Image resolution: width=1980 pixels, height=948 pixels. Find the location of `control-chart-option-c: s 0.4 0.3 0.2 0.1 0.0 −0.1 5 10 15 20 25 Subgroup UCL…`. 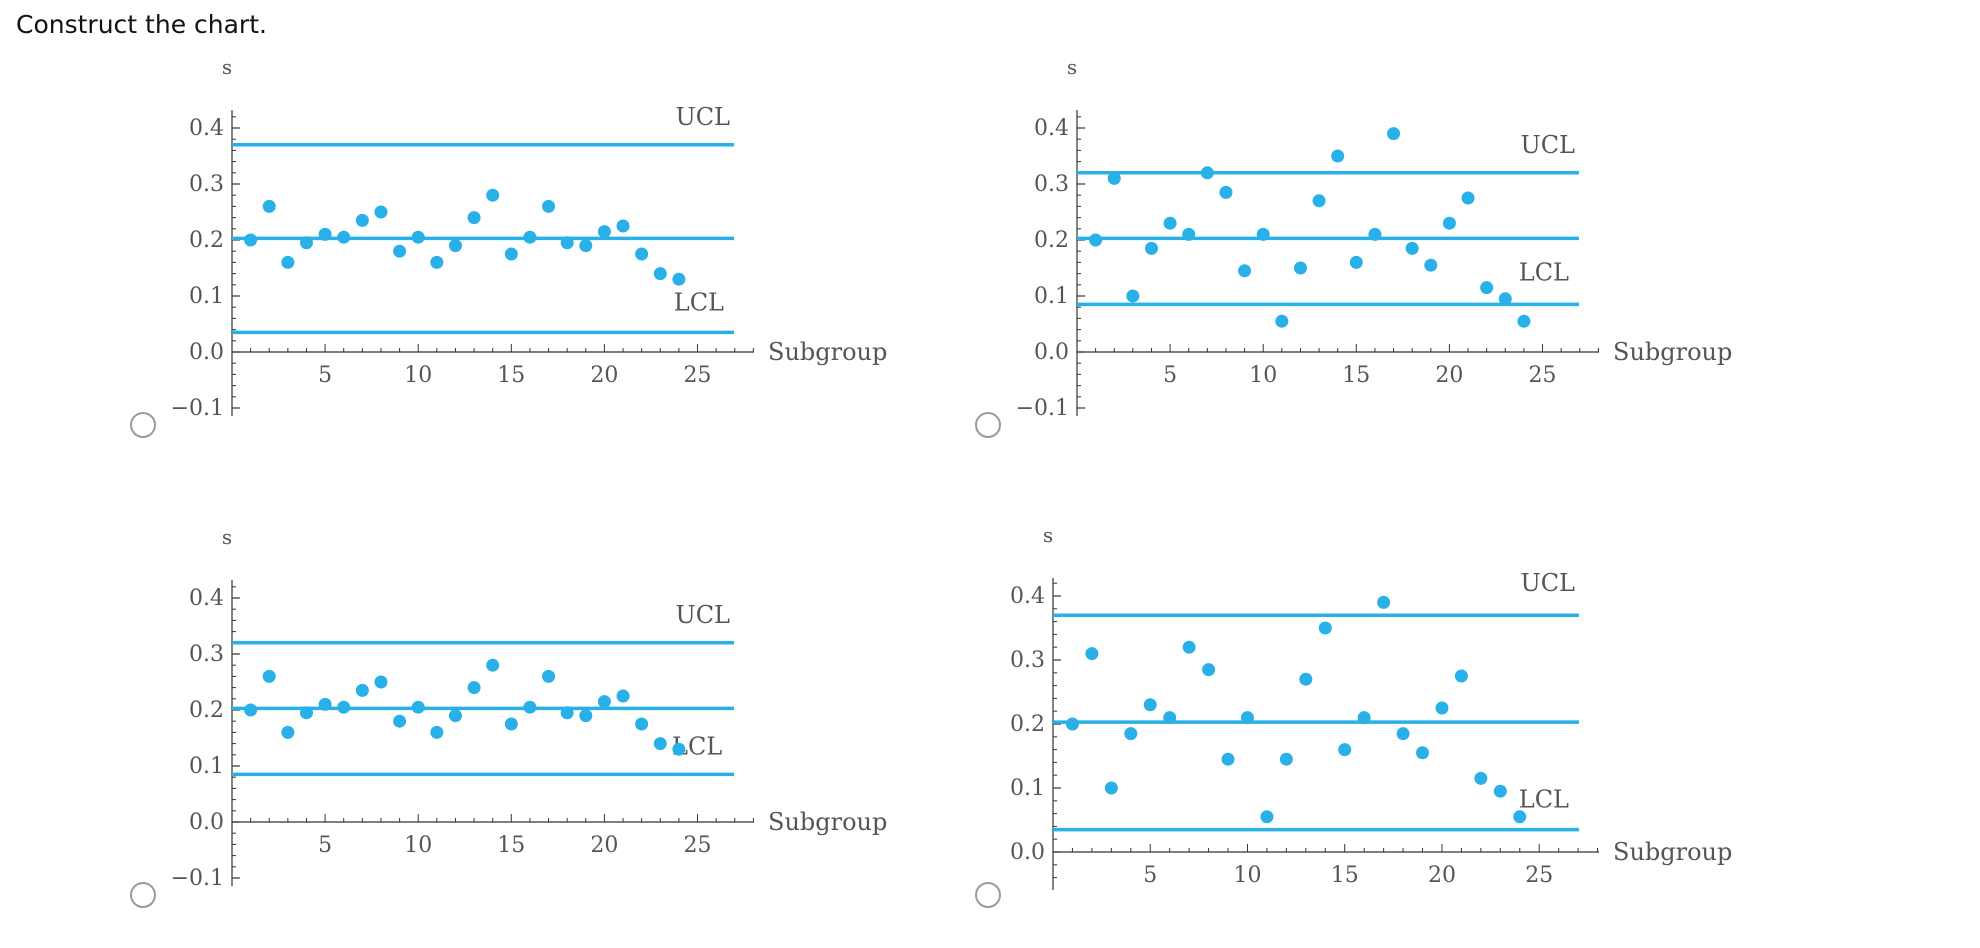

control-chart-option-c: s 0.4 0.3 0.2 0.1 0.0 −0.1 5 10 15 20 25 Subgroup UCL… is located at coordinates (530, 707).